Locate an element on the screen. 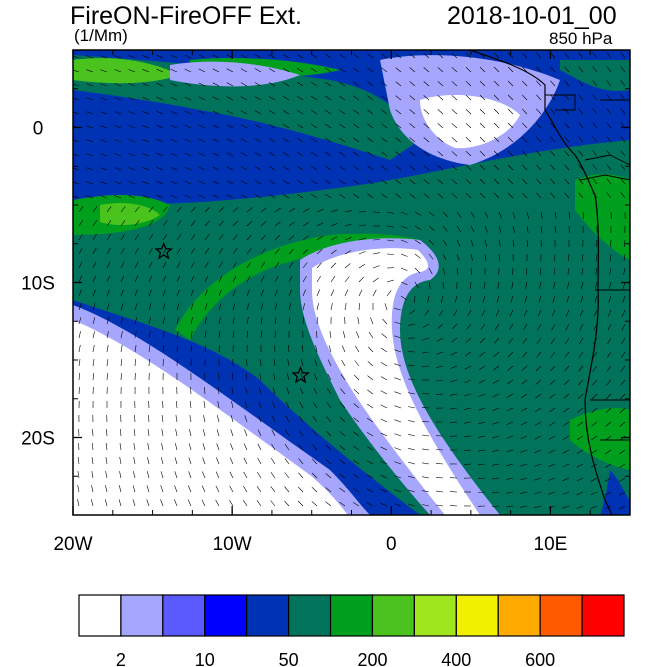 This screenshot has width=650, height=667. x-tick-label: 0 is located at coordinates (391, 544).